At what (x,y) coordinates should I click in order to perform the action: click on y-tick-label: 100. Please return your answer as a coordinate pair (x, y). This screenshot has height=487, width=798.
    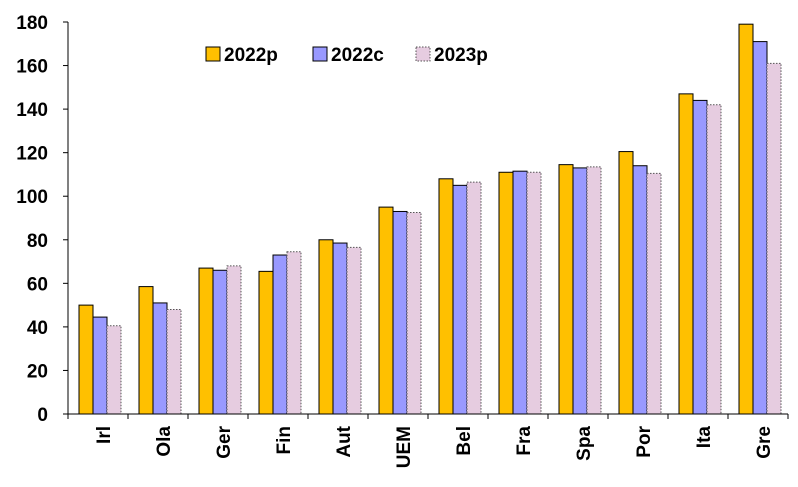
    Looking at the image, I should click on (32, 197).